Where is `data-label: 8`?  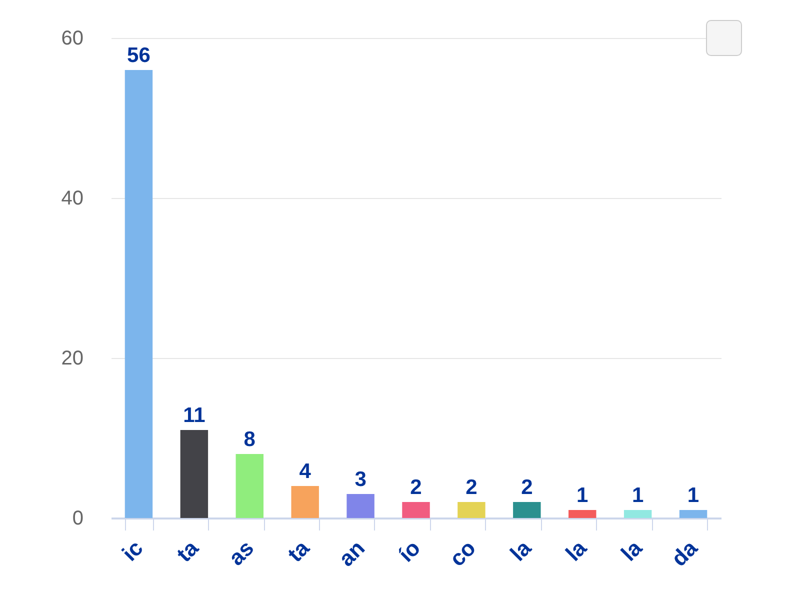 data-label: 8 is located at coordinates (250, 439).